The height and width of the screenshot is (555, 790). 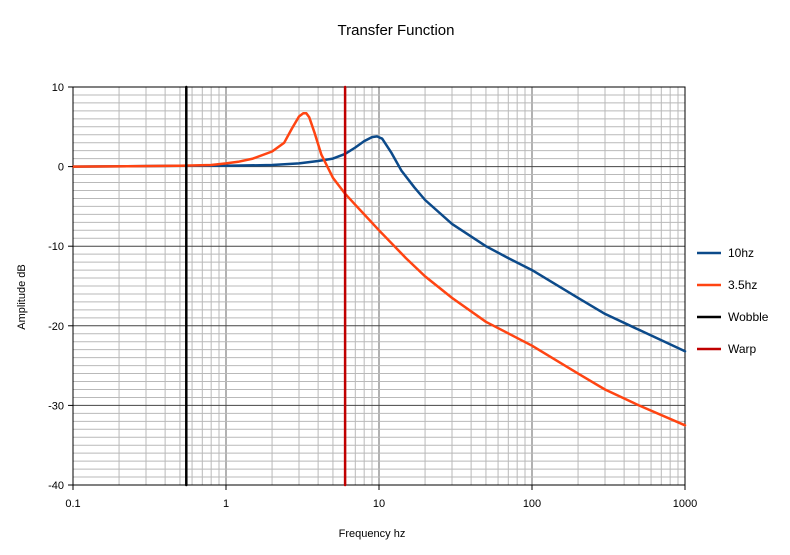 I want to click on legend-label-10hz: 10hz, so click(x=741, y=253).